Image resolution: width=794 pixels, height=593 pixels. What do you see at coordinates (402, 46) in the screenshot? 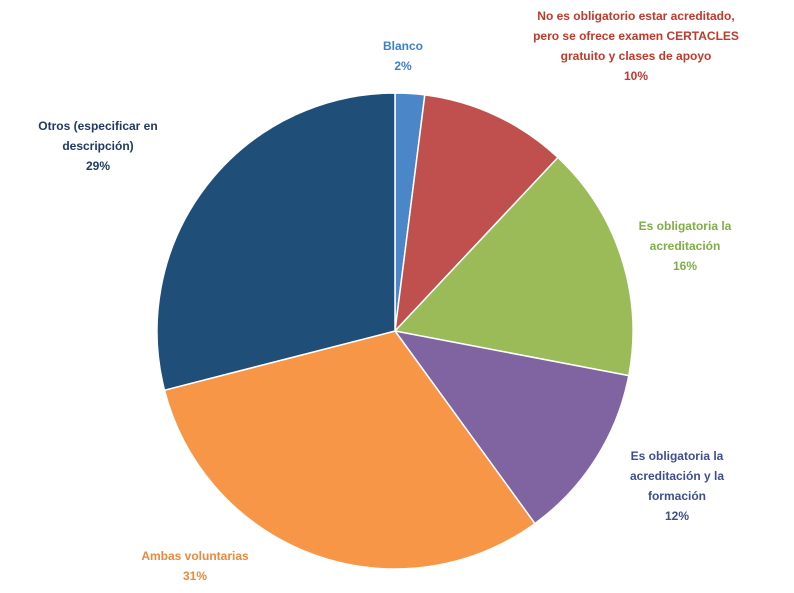
I see `slice-label-text: Blanco` at bounding box center [402, 46].